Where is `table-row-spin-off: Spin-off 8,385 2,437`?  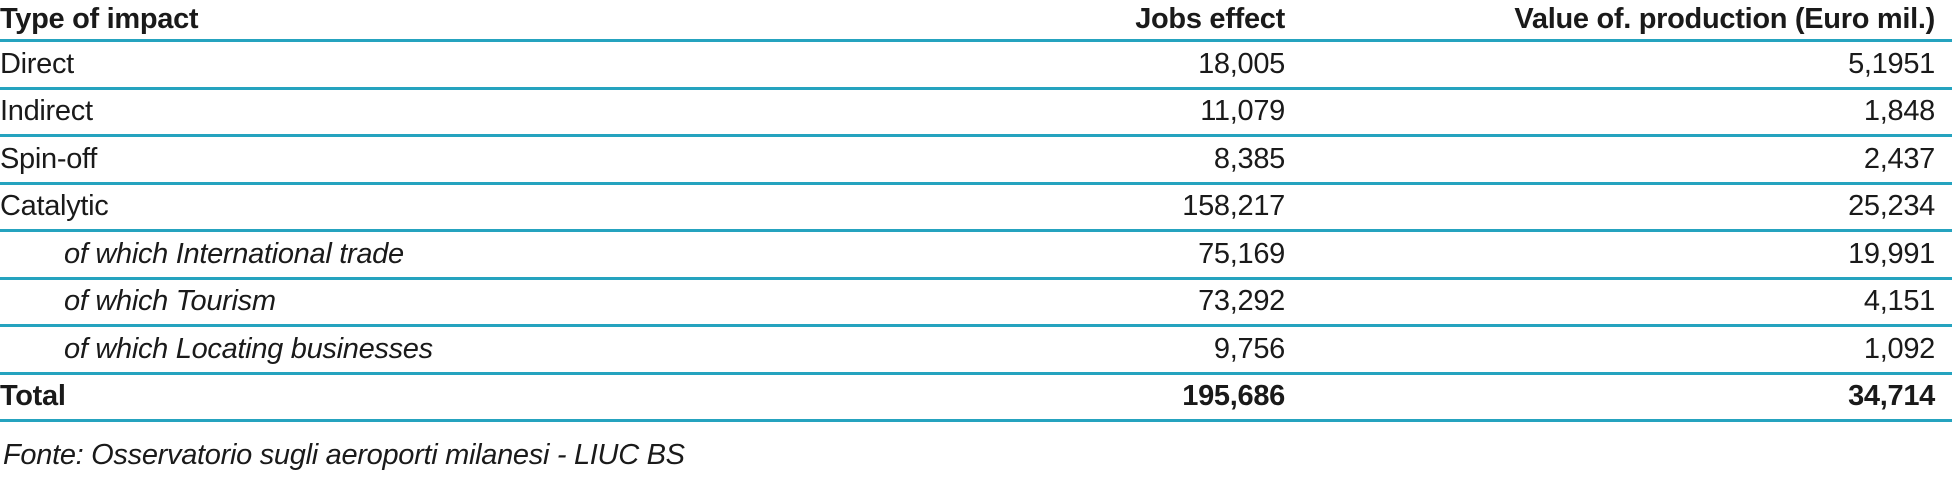 table-row-spin-off: Spin-off 8,385 2,437 is located at coordinates (976, 160).